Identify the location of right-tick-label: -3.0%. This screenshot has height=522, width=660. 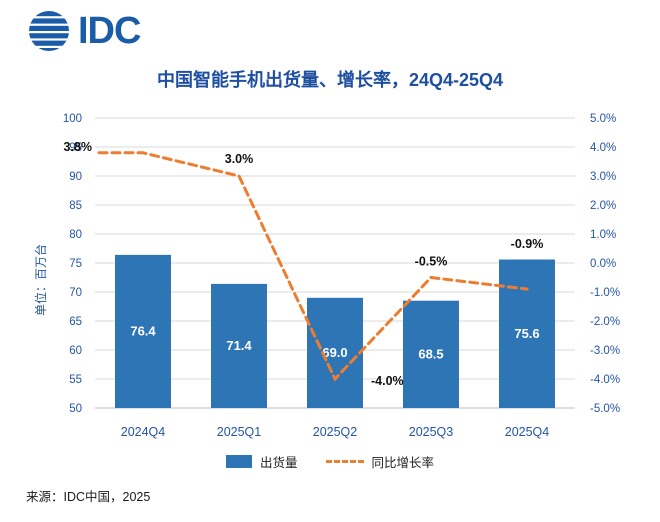
(605, 351).